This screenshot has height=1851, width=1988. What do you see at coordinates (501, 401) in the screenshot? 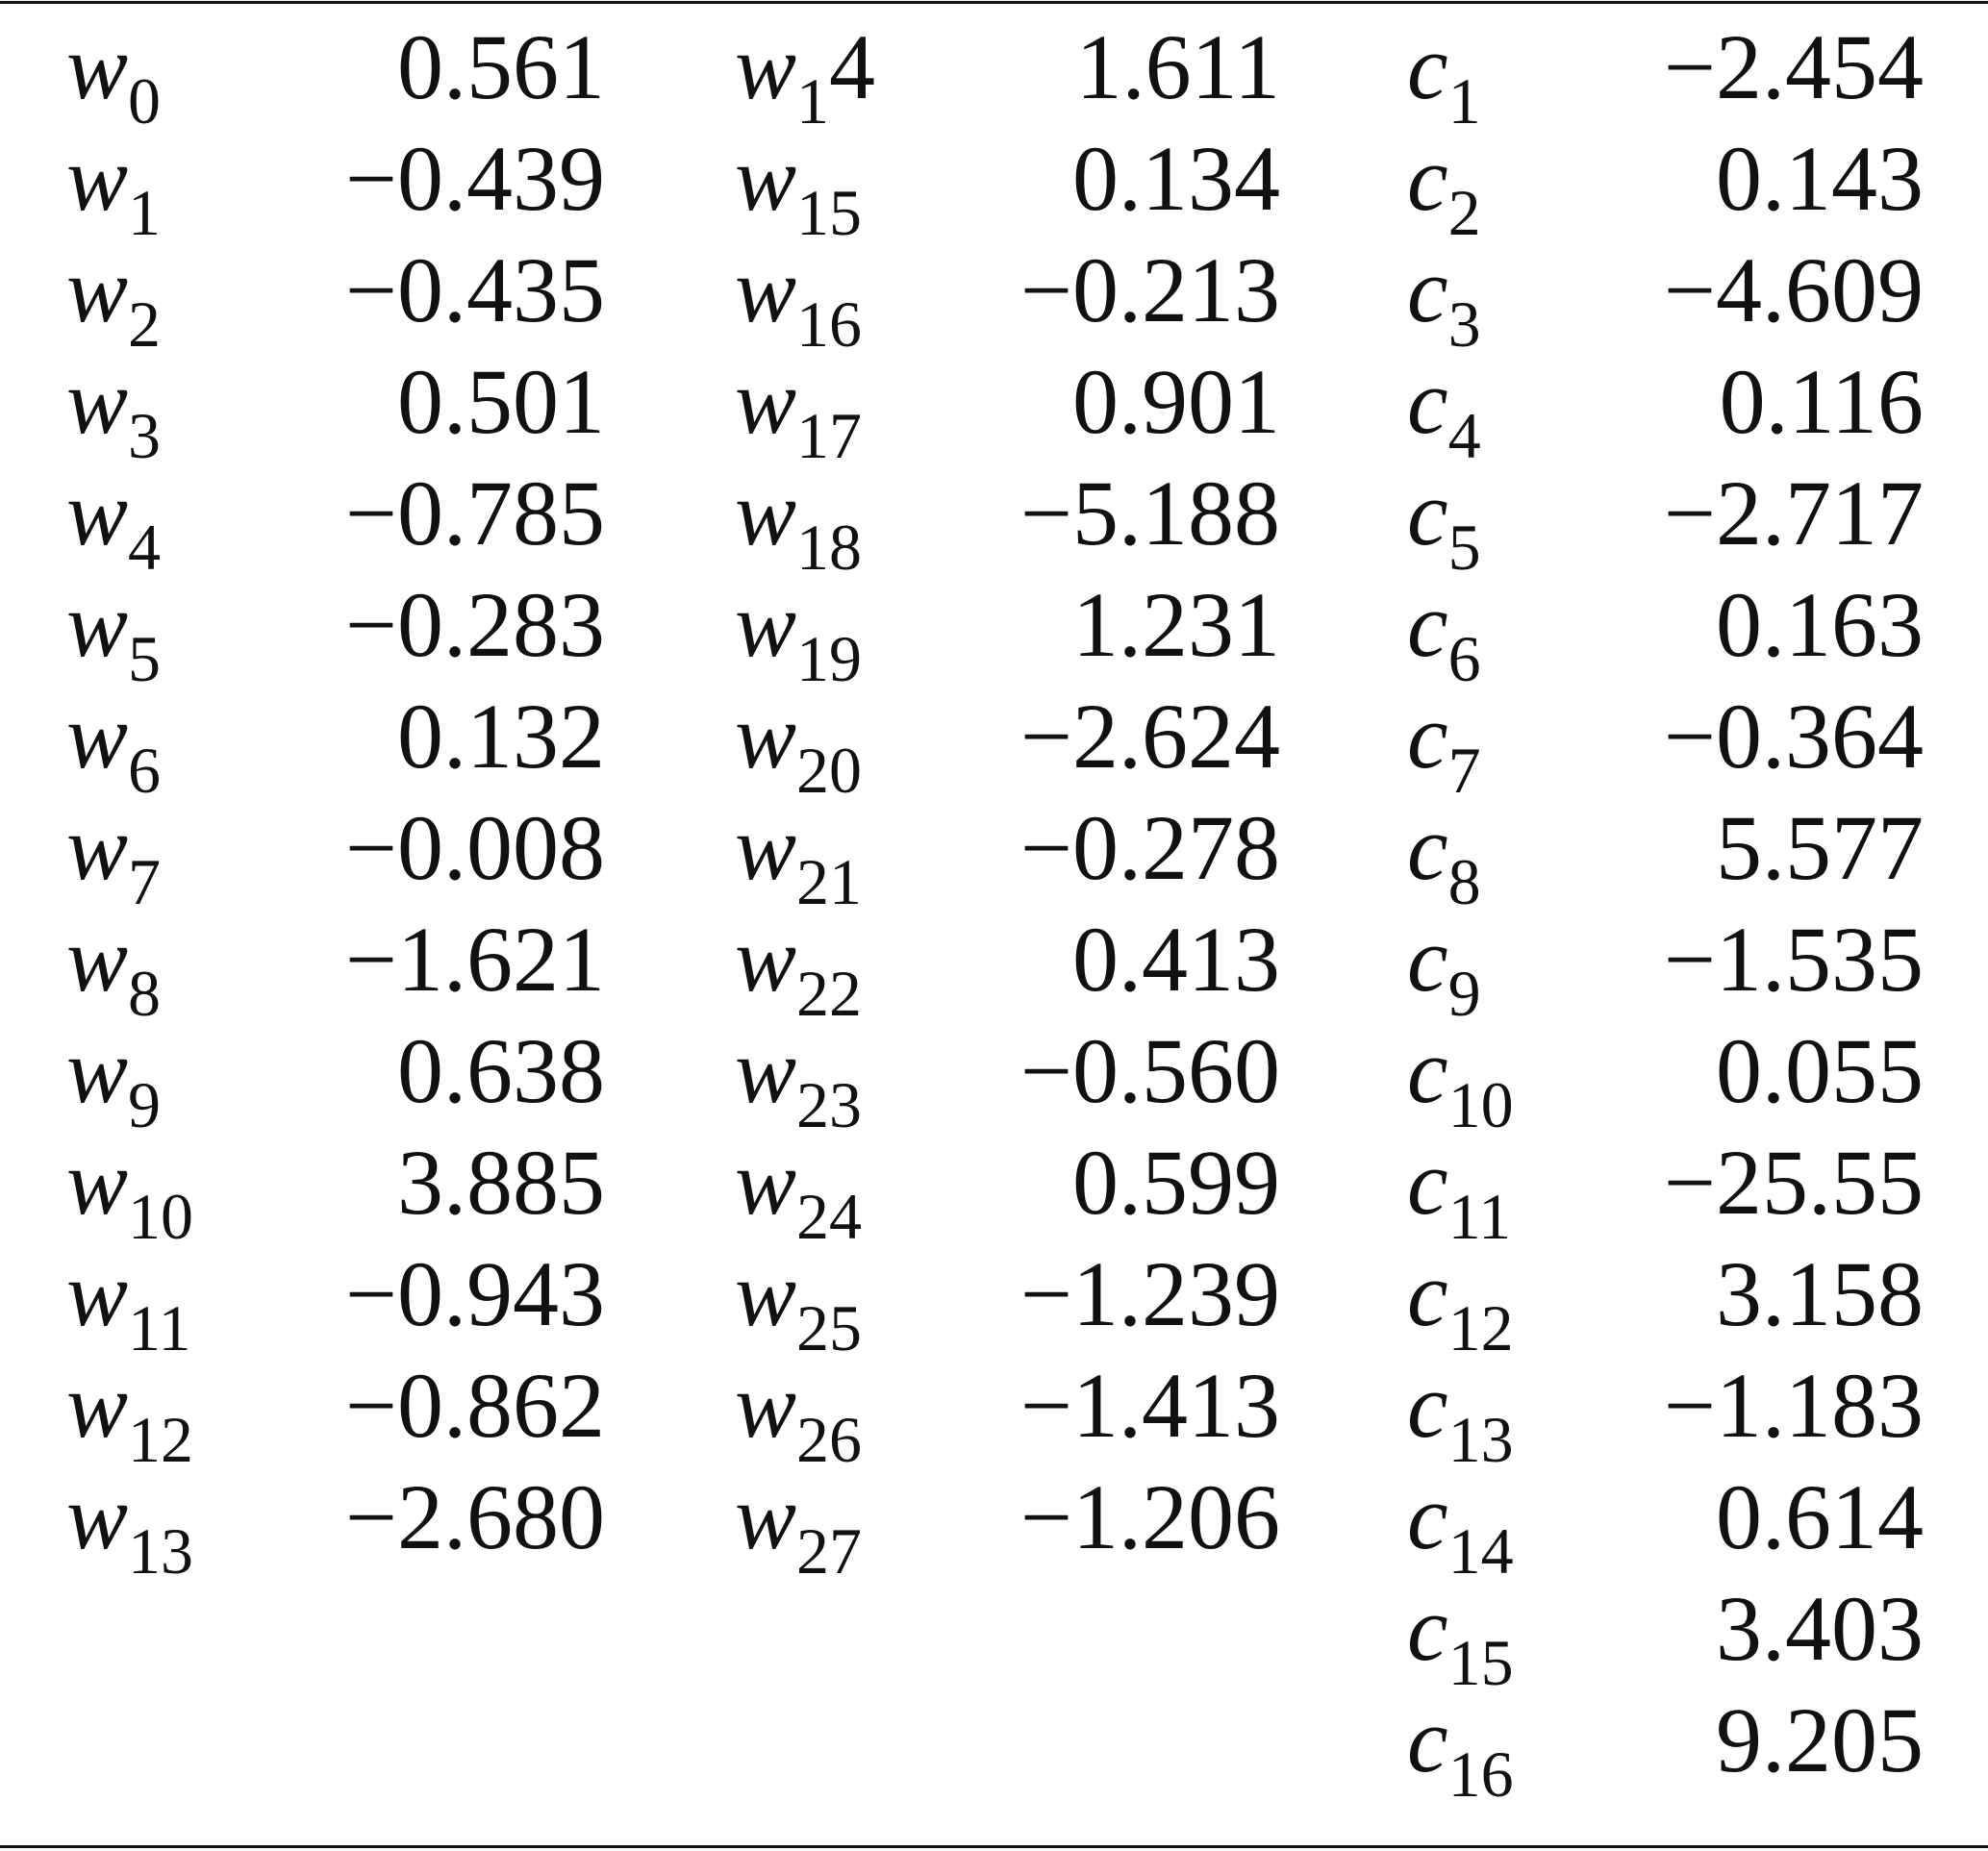
I see `entry-value: 0.501` at bounding box center [501, 401].